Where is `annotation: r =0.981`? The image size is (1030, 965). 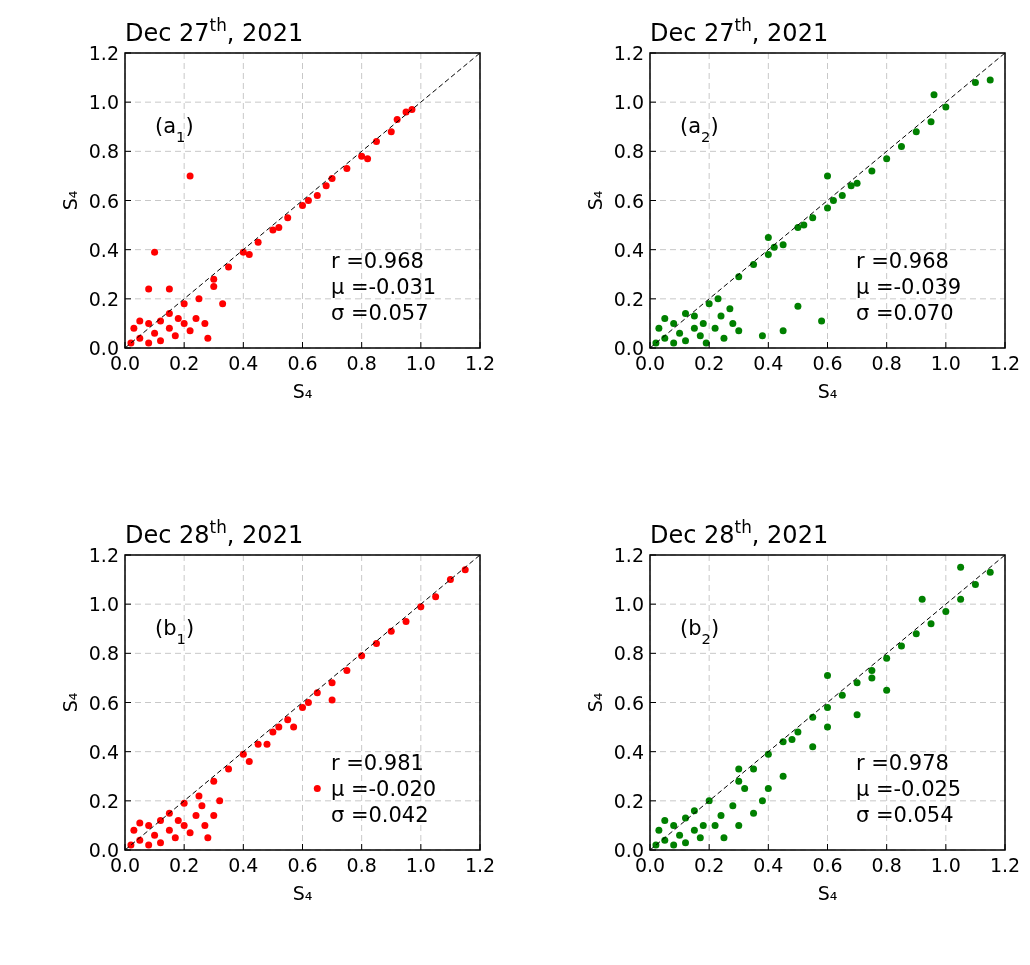 annotation: r =0.981 is located at coordinates (377, 763).